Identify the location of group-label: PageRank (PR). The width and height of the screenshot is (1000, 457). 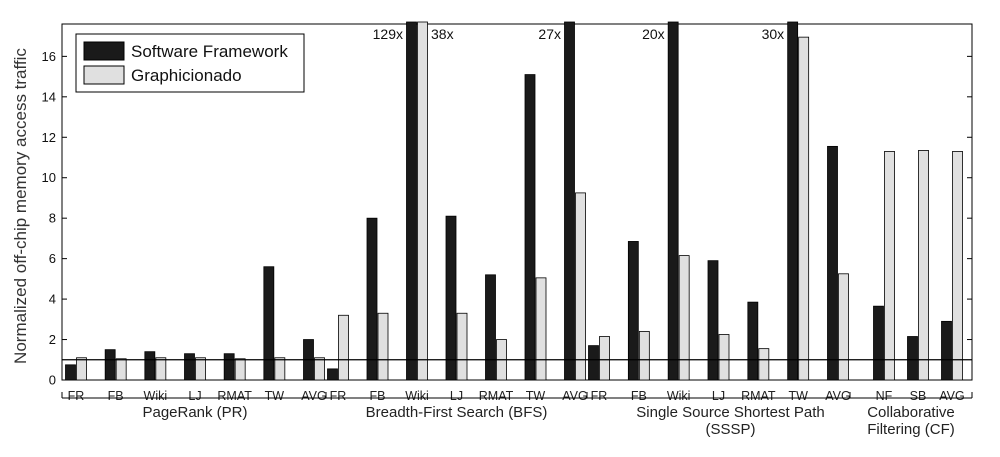
(194, 412).